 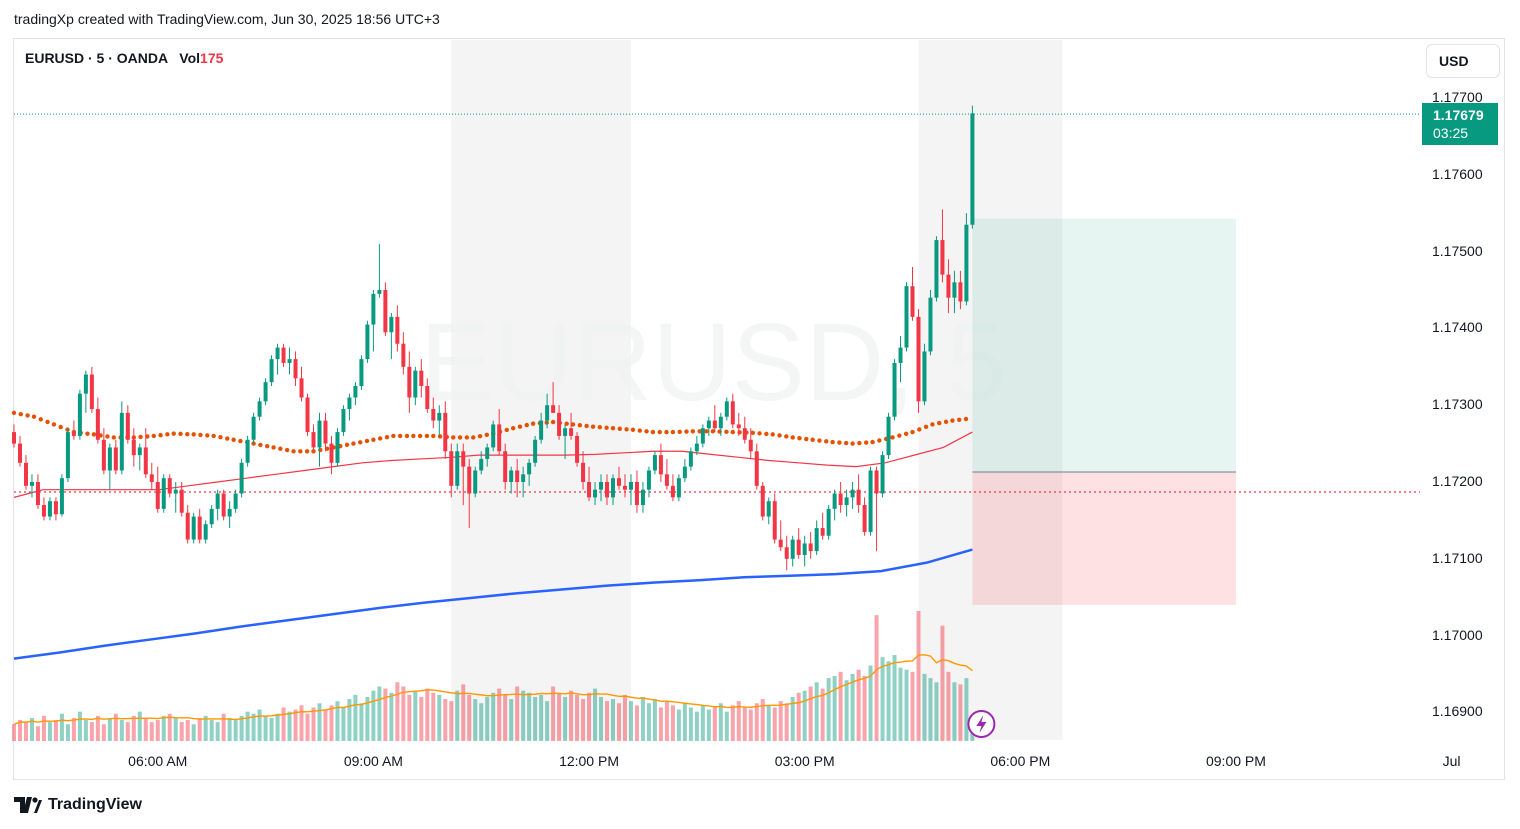 I want to click on currency-button: USD, so click(x=1463, y=61).